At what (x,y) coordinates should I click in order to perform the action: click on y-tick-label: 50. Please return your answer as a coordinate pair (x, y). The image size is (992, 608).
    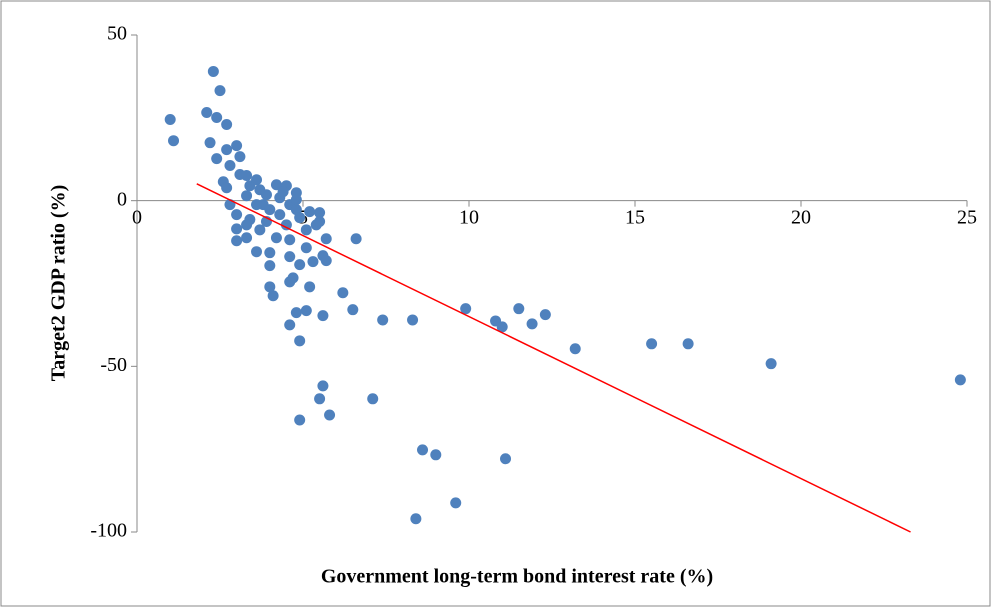
    Looking at the image, I should click on (117, 34).